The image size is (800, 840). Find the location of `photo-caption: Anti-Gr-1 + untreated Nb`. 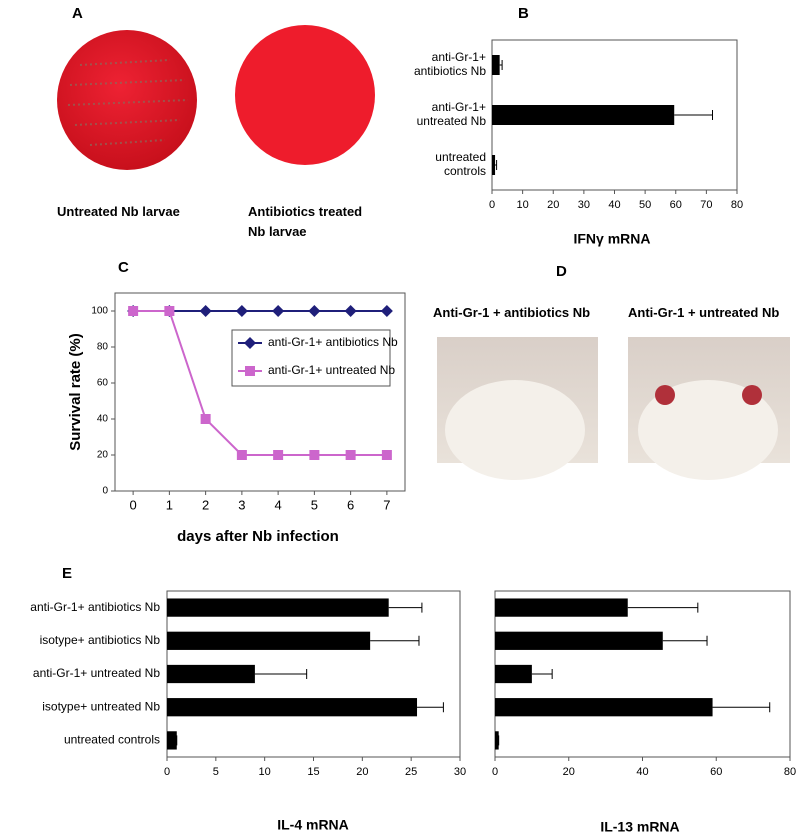

photo-caption: Anti-Gr-1 + untreated Nb is located at coordinates (704, 312).